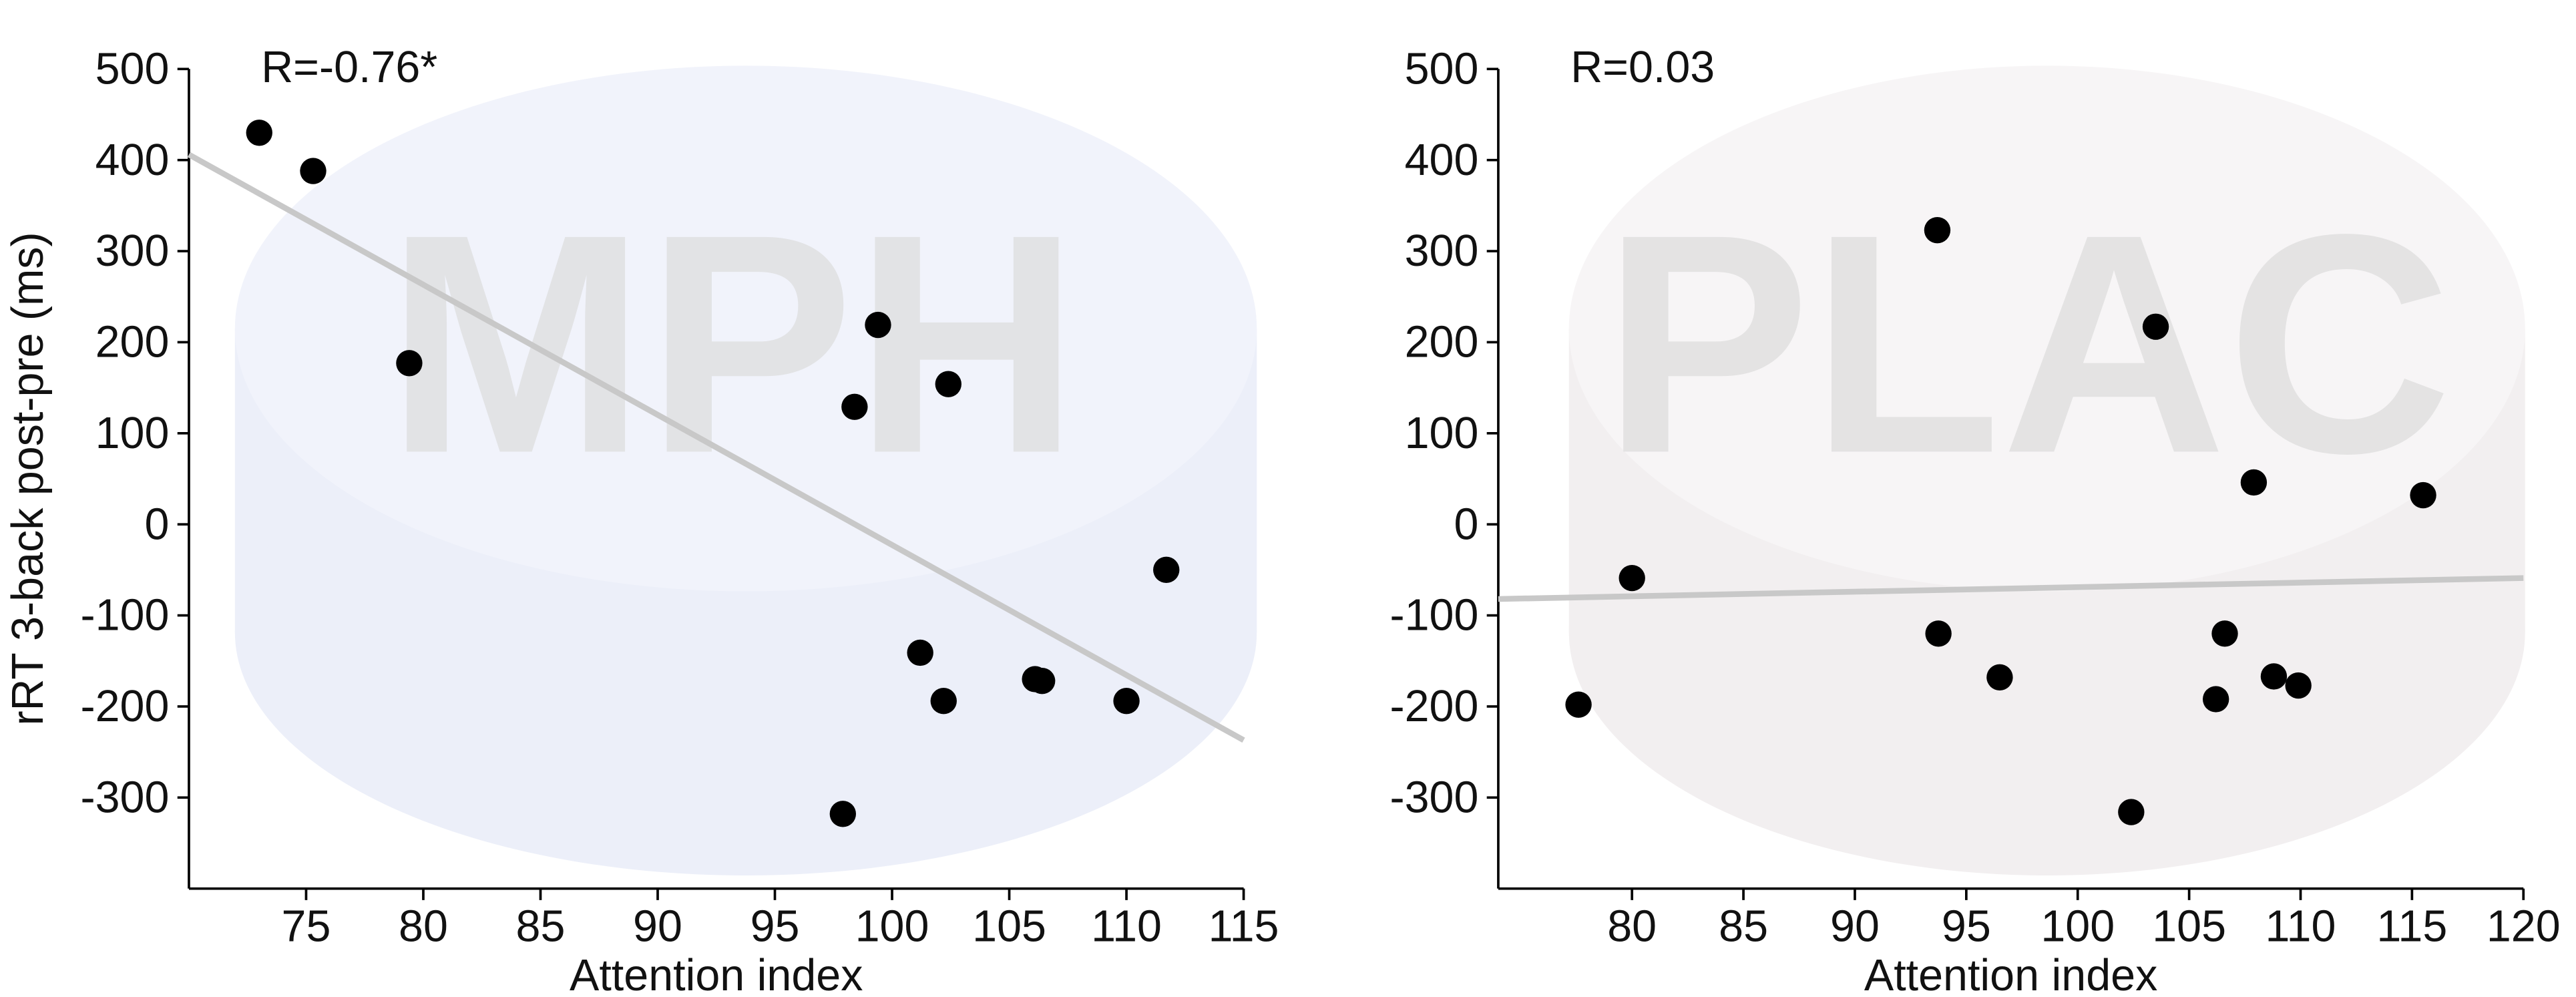 Image resolution: width=2576 pixels, height=997 pixels. What do you see at coordinates (2524, 926) in the screenshot?
I see `x-tick-label: 120` at bounding box center [2524, 926].